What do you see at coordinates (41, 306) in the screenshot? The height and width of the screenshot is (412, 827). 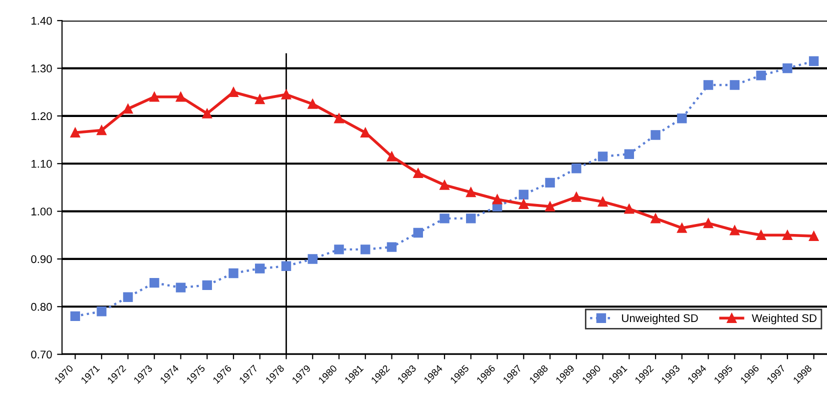 I see `y-tick-label: 0.80` at bounding box center [41, 306].